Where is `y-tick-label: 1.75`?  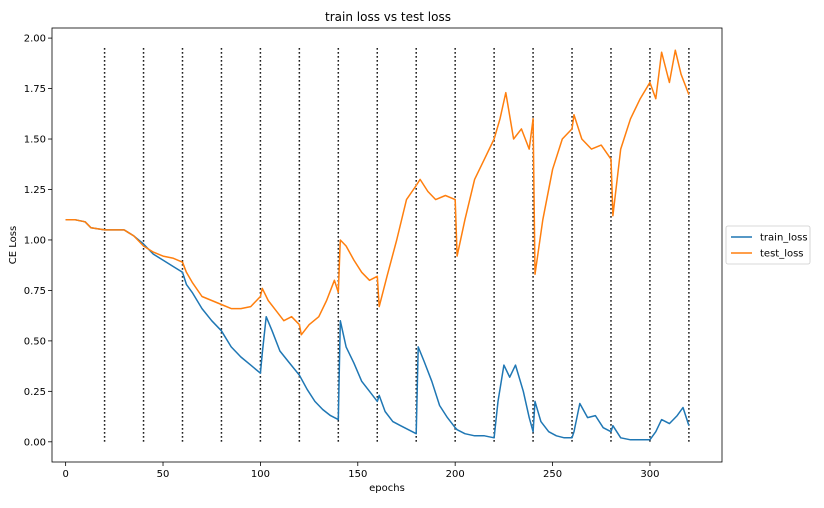 y-tick-label: 1.75 is located at coordinates (35, 89).